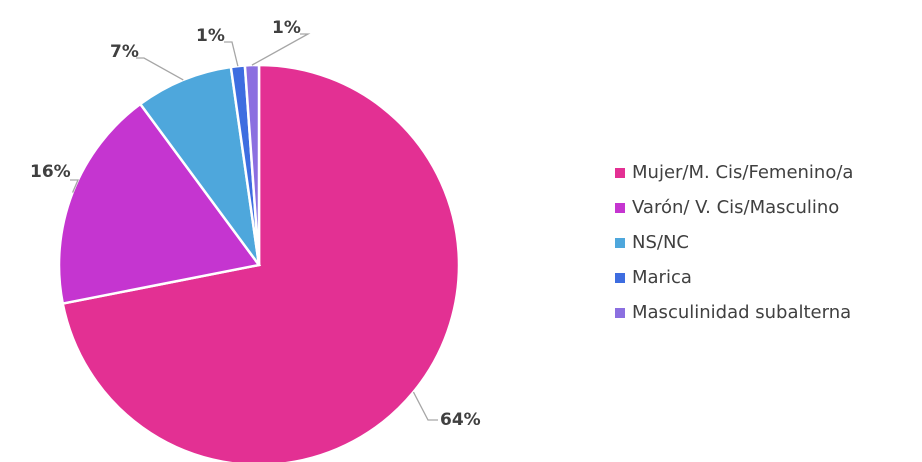  I want to click on data-label: 16%, so click(50, 172).